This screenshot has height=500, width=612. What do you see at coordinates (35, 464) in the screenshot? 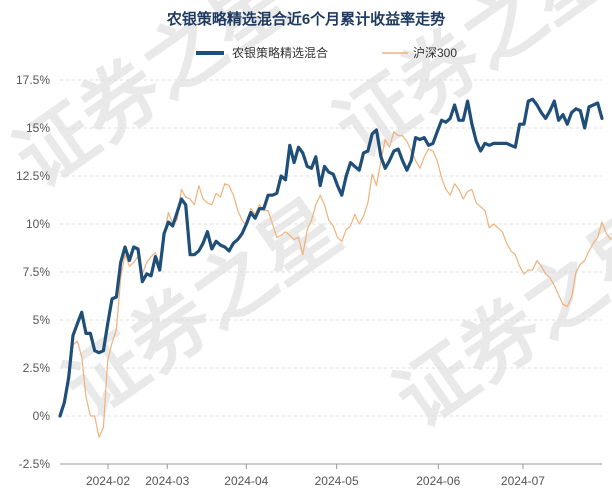
I see `y-tick-label: -2.5%` at bounding box center [35, 464].